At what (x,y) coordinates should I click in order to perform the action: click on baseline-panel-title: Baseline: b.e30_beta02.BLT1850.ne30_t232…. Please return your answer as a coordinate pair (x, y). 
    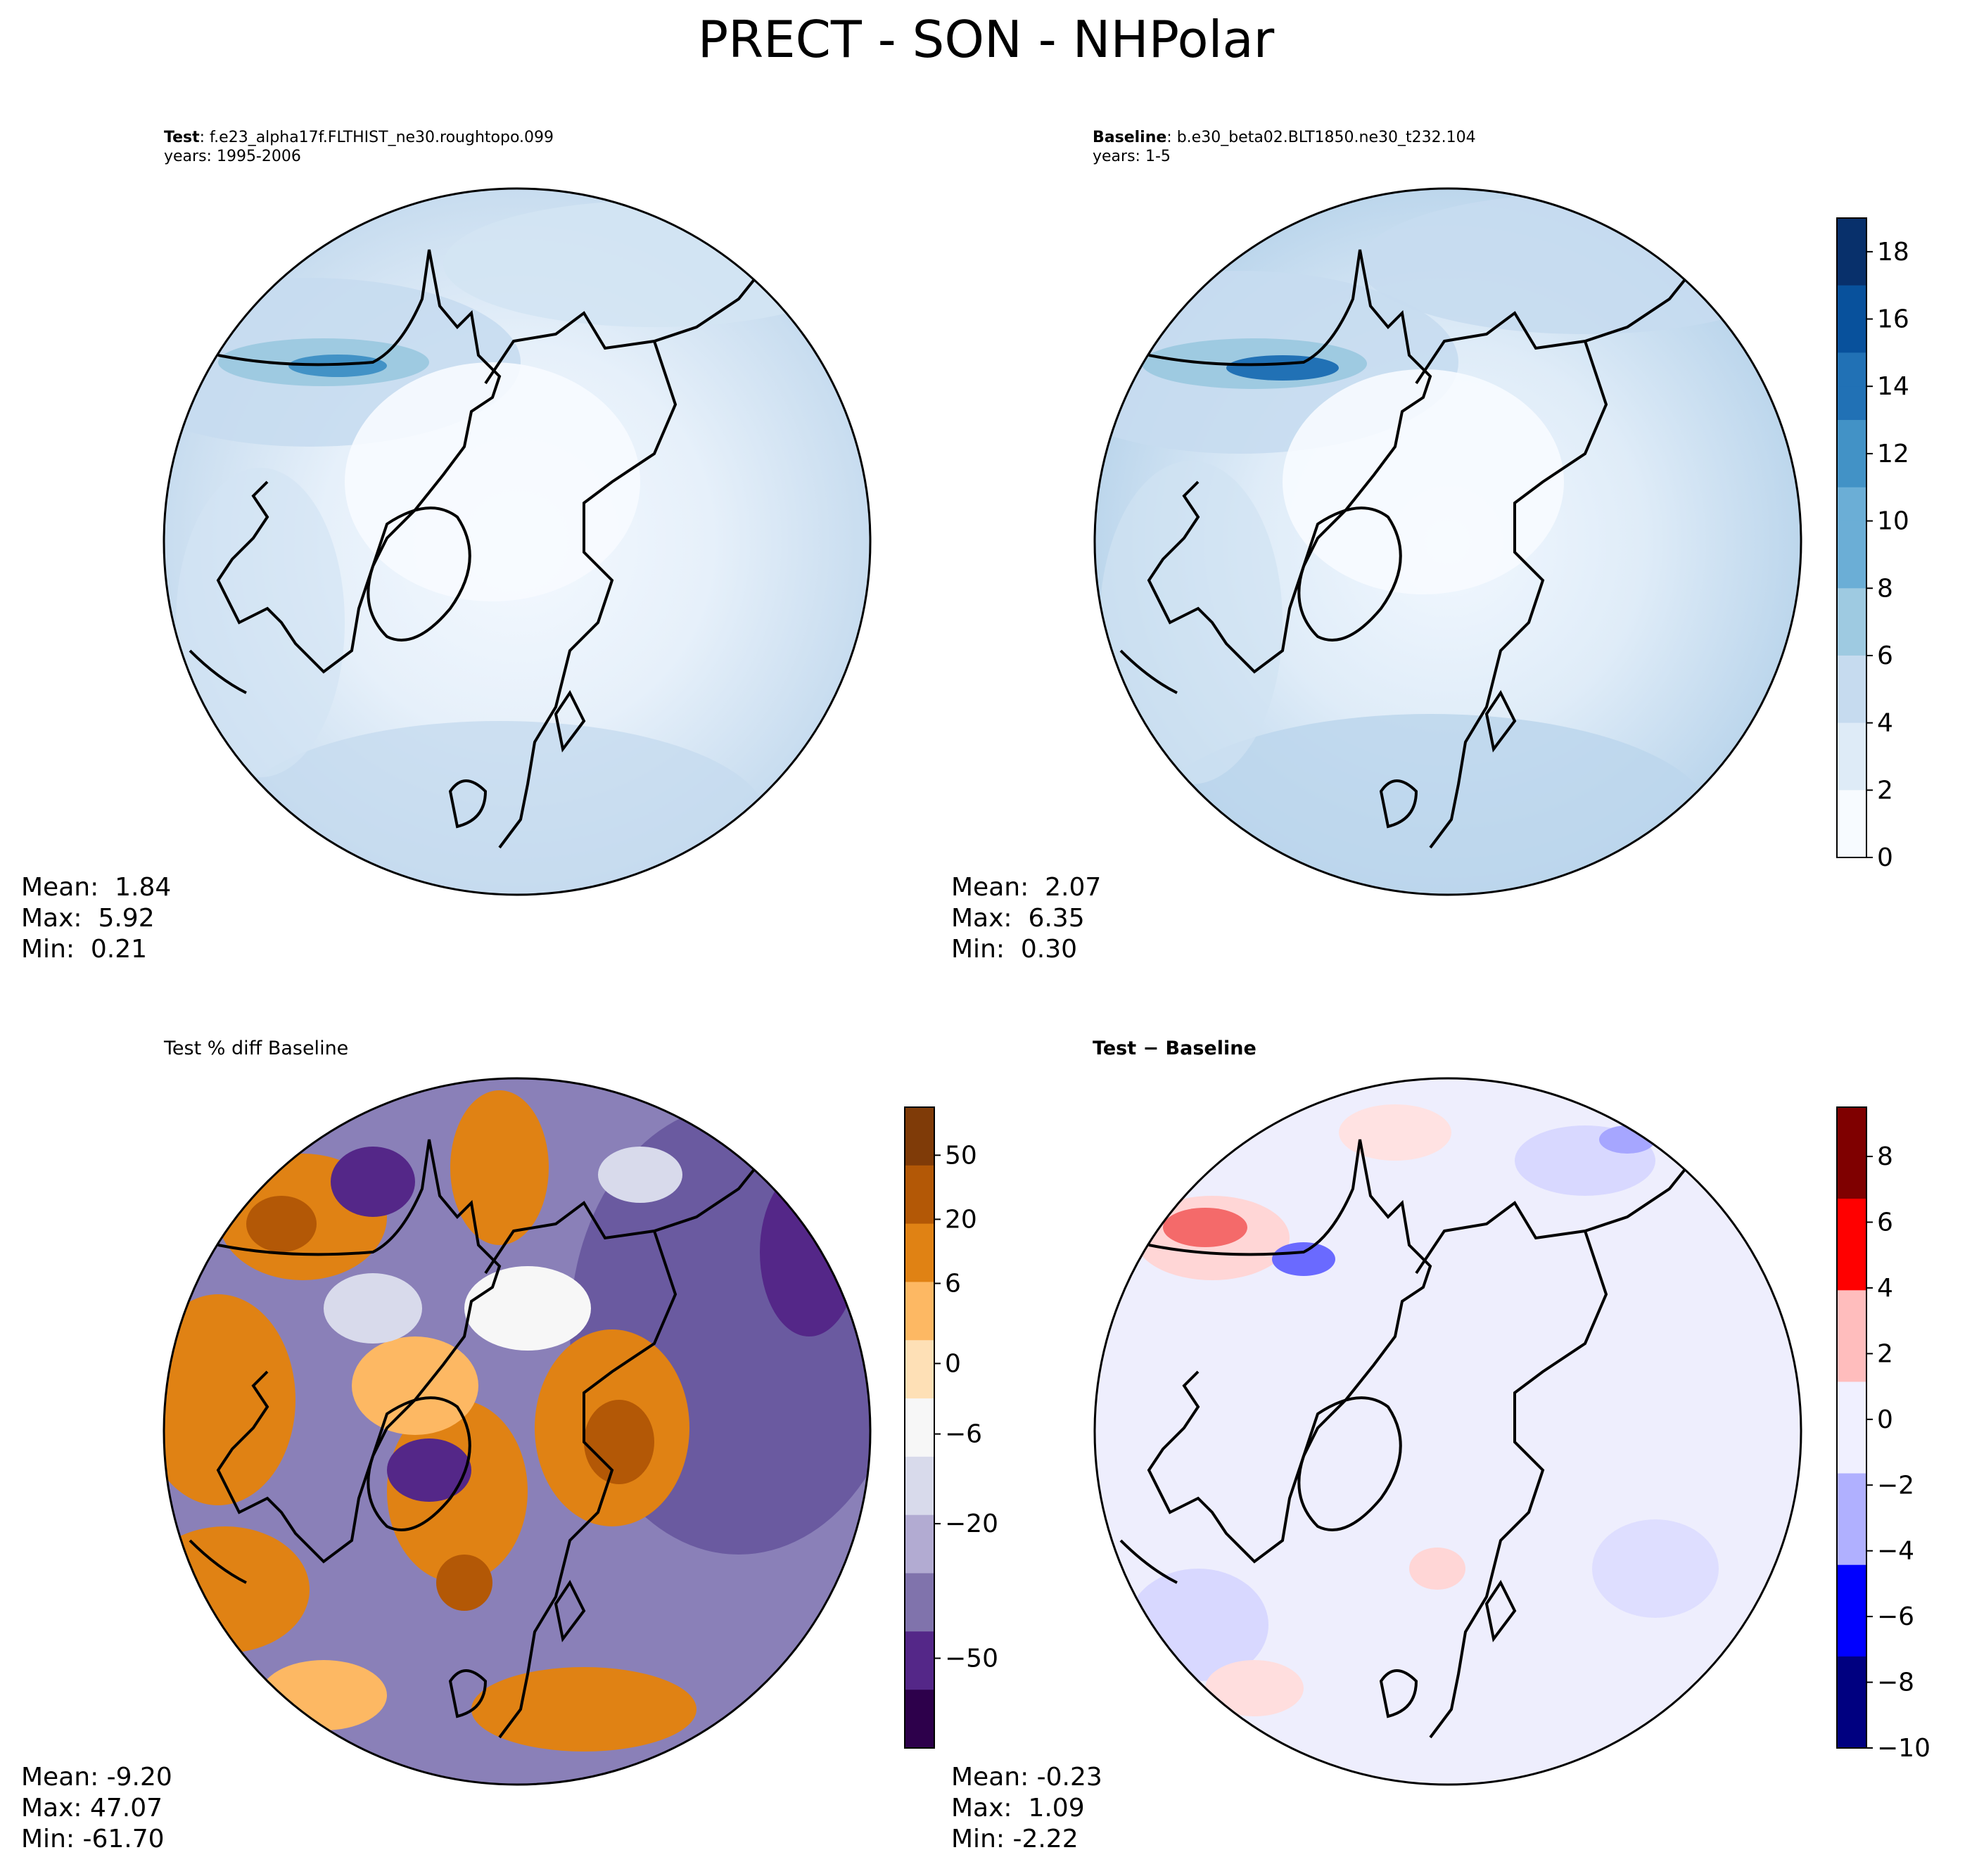
    Looking at the image, I should click on (1285, 137).